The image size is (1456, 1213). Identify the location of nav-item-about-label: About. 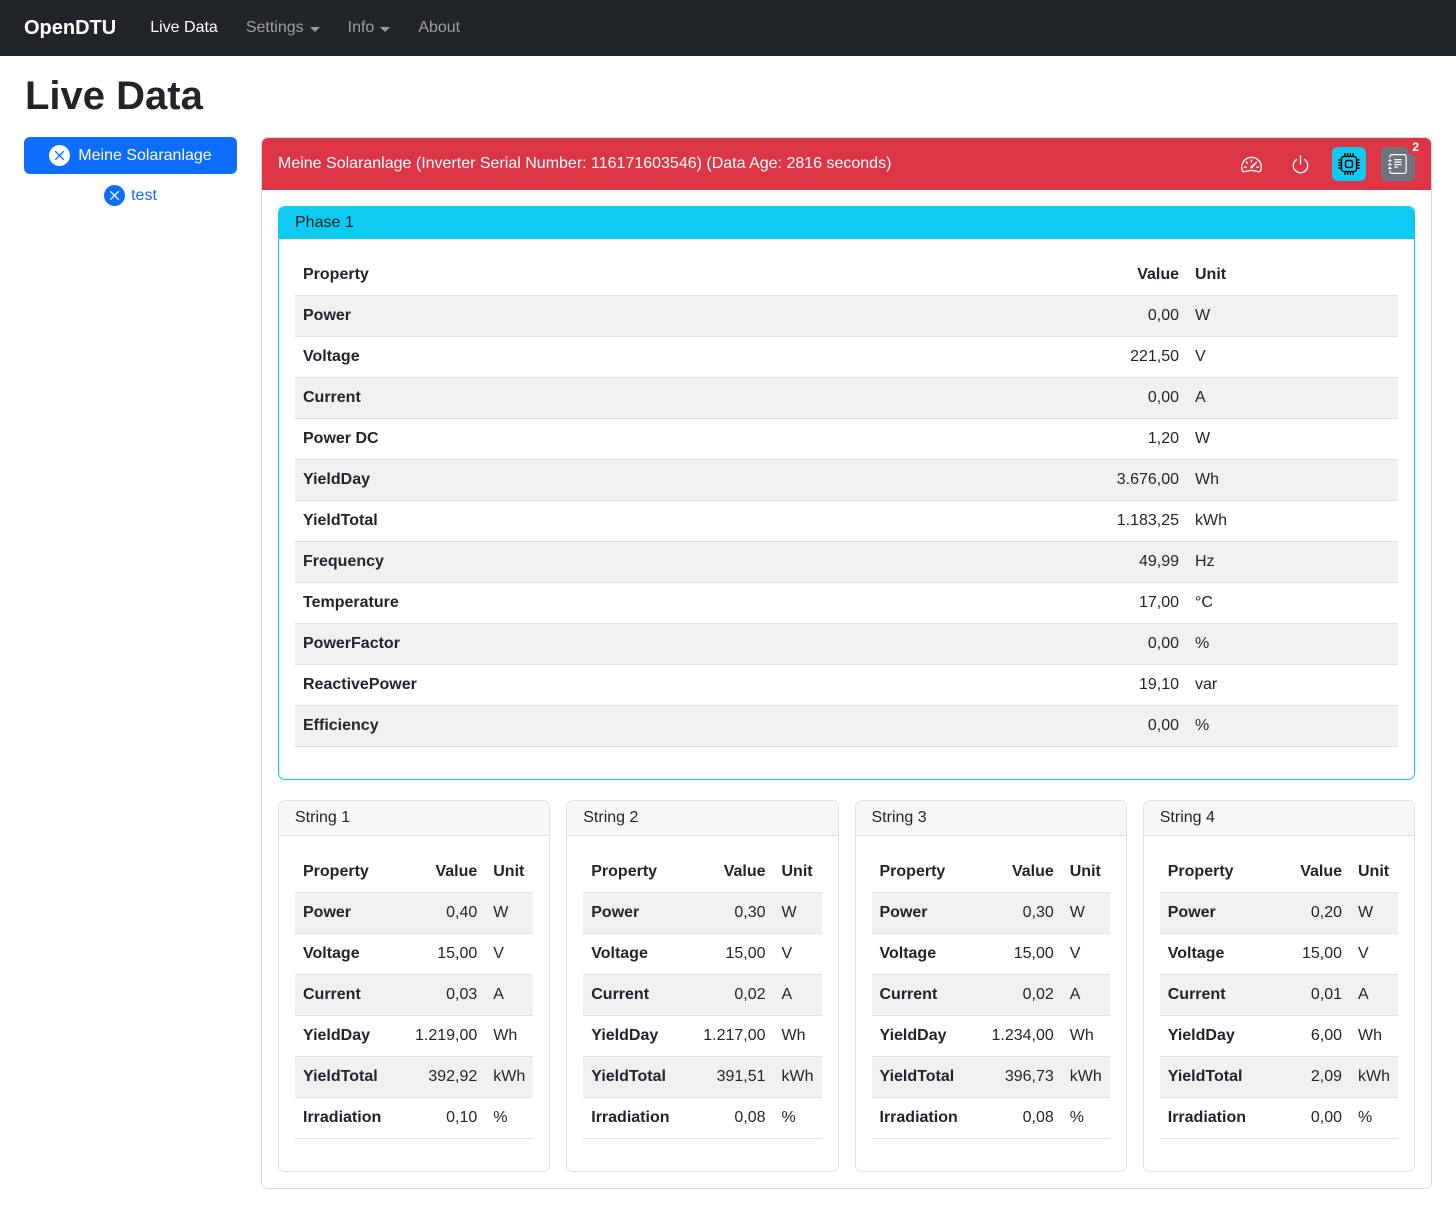
(439, 27).